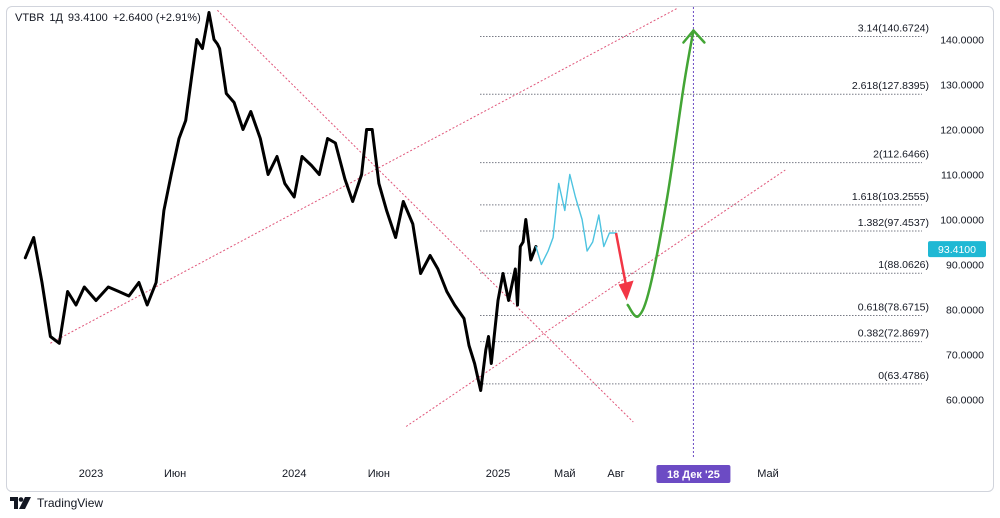 The image size is (1000, 518). I want to click on y-tick-label: 80.0000, so click(965, 311).